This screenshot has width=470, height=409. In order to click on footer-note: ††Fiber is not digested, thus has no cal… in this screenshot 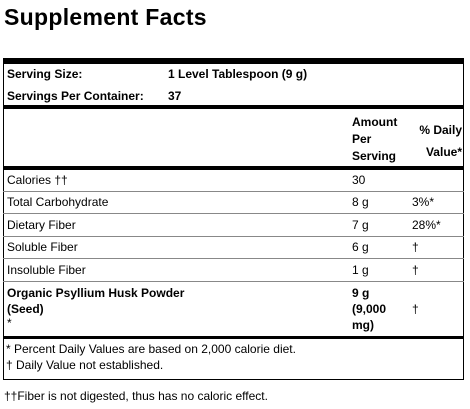, I will do `click(136, 396)`.